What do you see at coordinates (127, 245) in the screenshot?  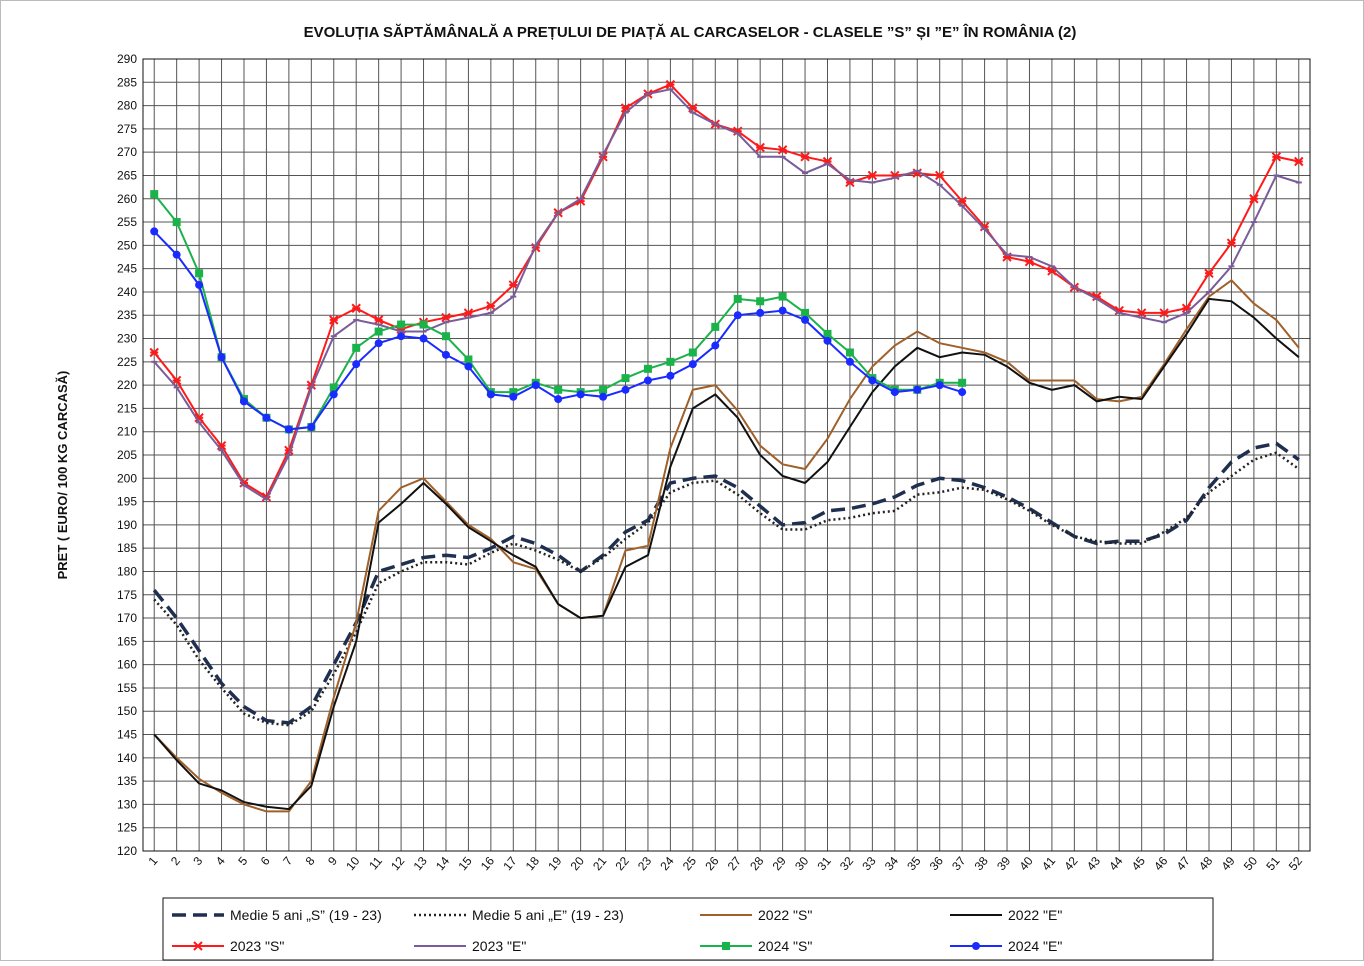 I see `y-tick-label: 250` at bounding box center [127, 245].